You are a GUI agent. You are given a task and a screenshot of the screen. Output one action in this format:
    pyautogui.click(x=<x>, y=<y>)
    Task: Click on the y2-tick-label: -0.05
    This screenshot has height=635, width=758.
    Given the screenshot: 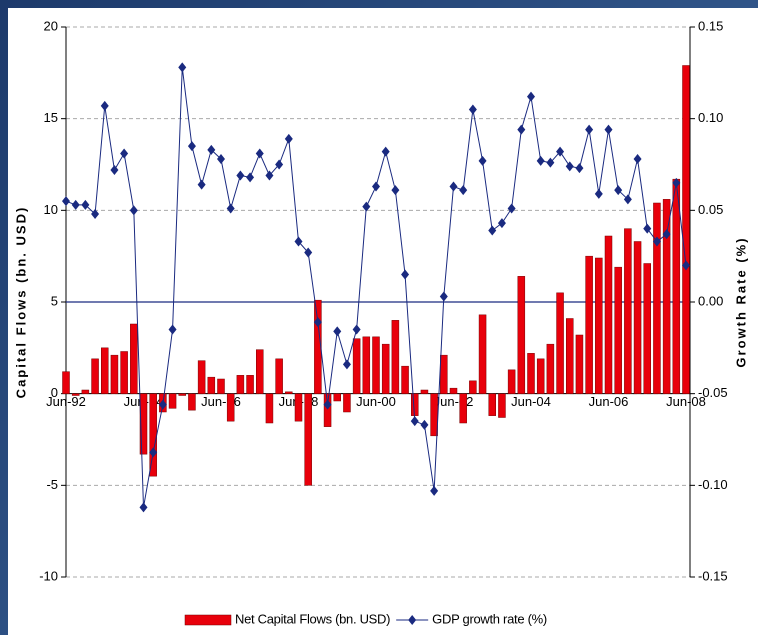 What is the action you would take?
    pyautogui.click(x=713, y=392)
    